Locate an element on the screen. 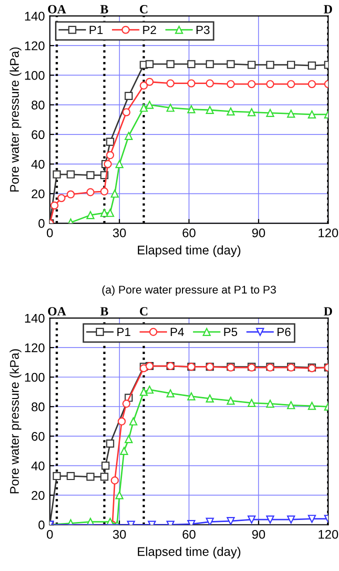 This screenshot has height=571, width=339. legend-label: P3 is located at coordinates (203, 30).